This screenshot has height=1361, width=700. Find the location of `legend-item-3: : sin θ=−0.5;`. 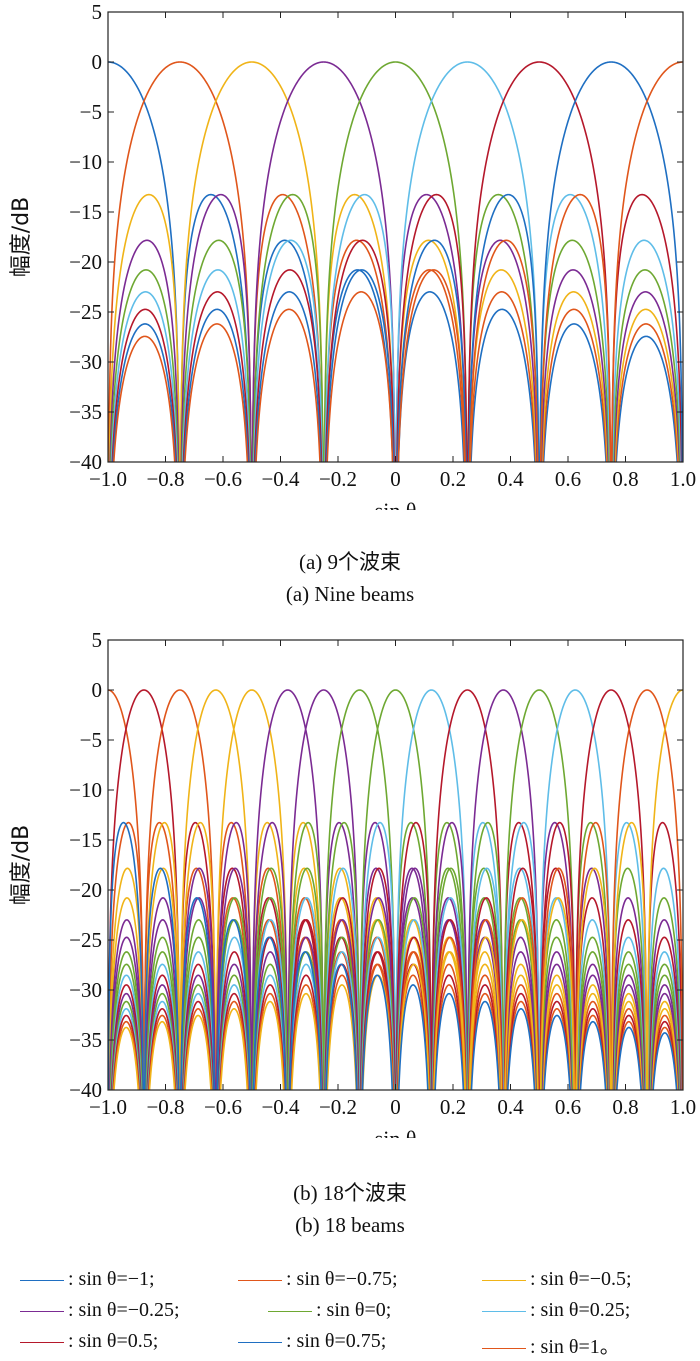

legend-item-3: : sin θ=−0.5; is located at coordinates (557, 1279).